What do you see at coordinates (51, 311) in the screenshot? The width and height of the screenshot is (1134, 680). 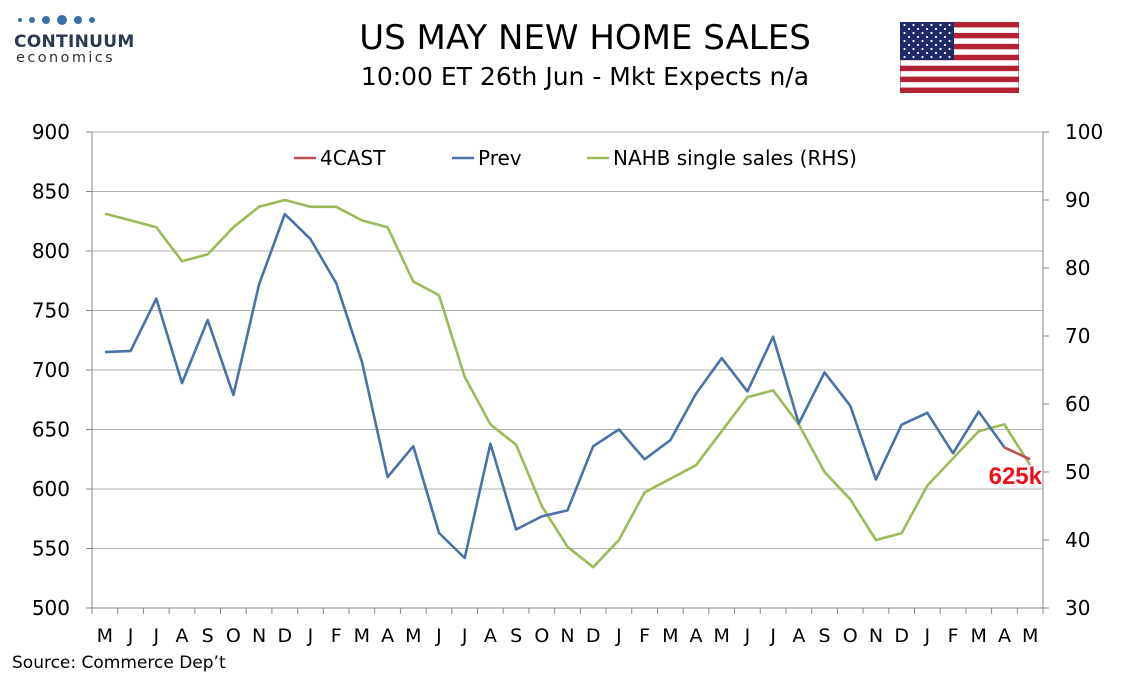 I see `y-left-tick-label: 750` at bounding box center [51, 311].